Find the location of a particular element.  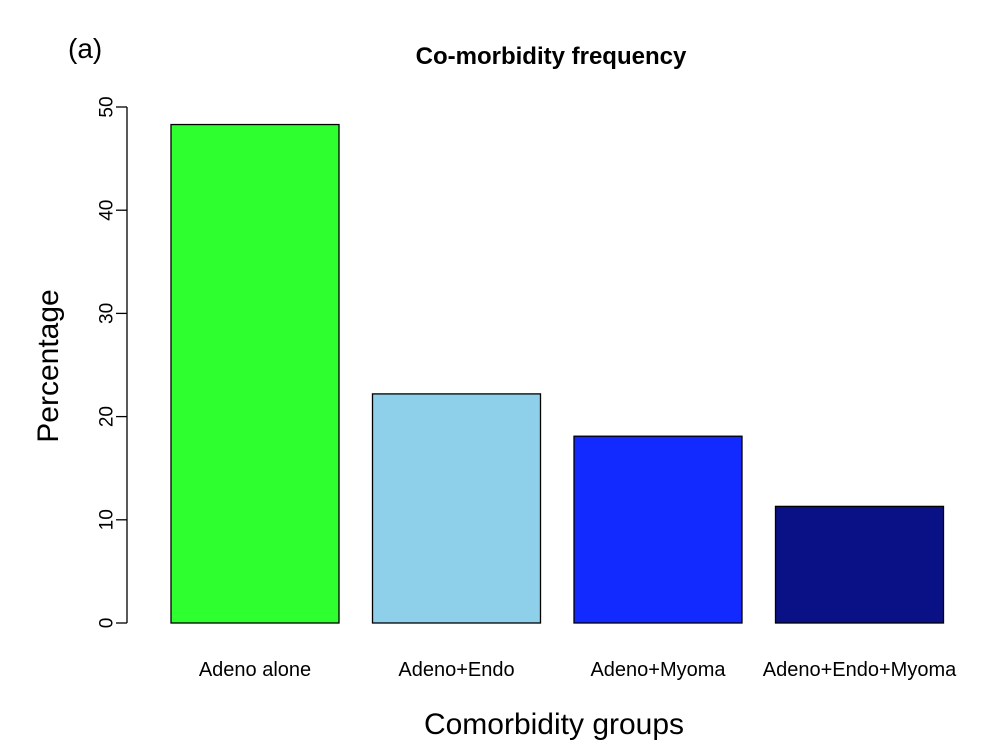

x-category-label: Adeno+Endo+Myoma is located at coordinates (860, 670).